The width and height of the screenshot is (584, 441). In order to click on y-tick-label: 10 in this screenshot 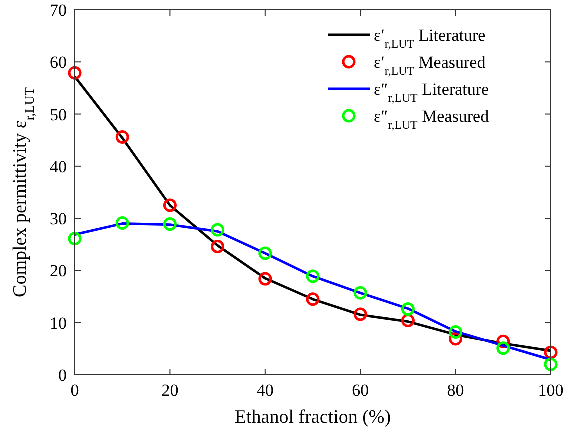, I will do `click(58, 323)`.